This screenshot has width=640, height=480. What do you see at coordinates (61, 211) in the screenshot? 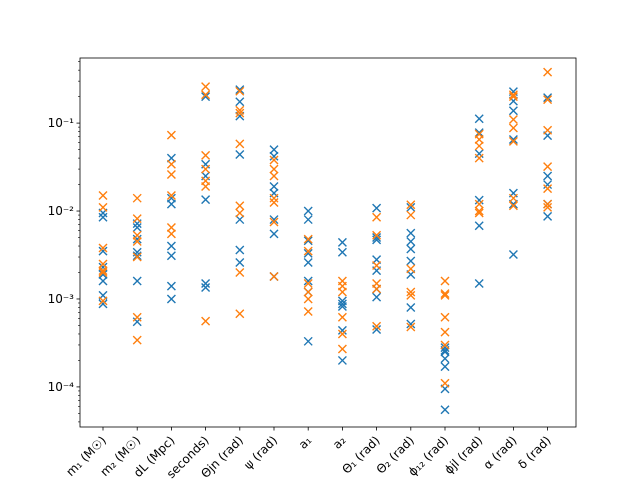
I see `y-tick-label: 10⁻²` at bounding box center [61, 211].